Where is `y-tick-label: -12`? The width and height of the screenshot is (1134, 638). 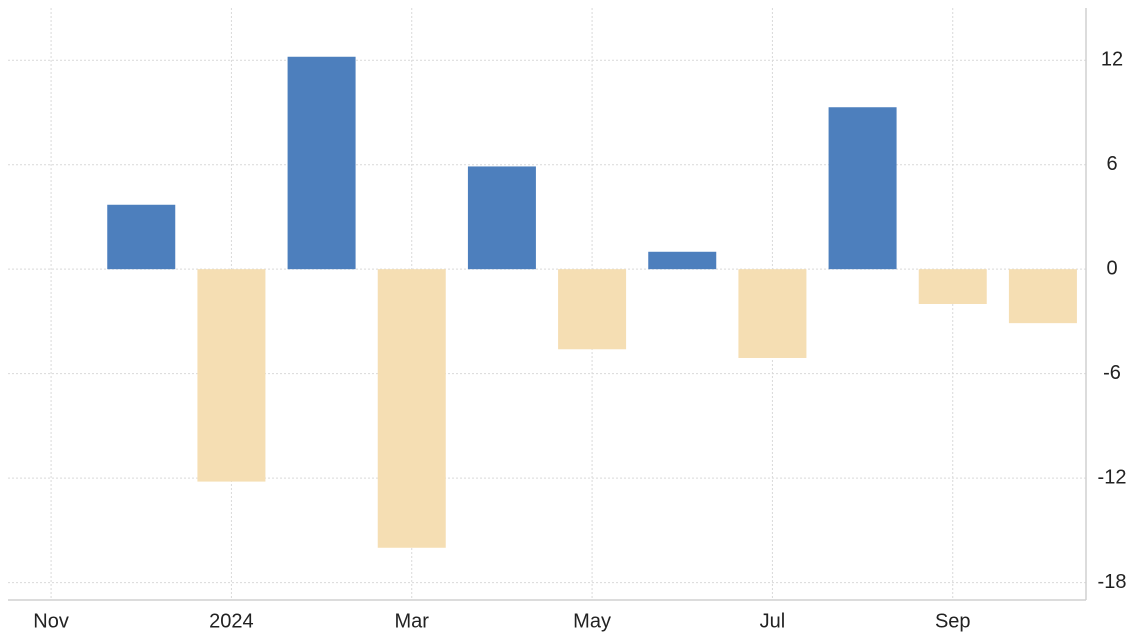
y-tick-label: -12 is located at coordinates (1112, 477).